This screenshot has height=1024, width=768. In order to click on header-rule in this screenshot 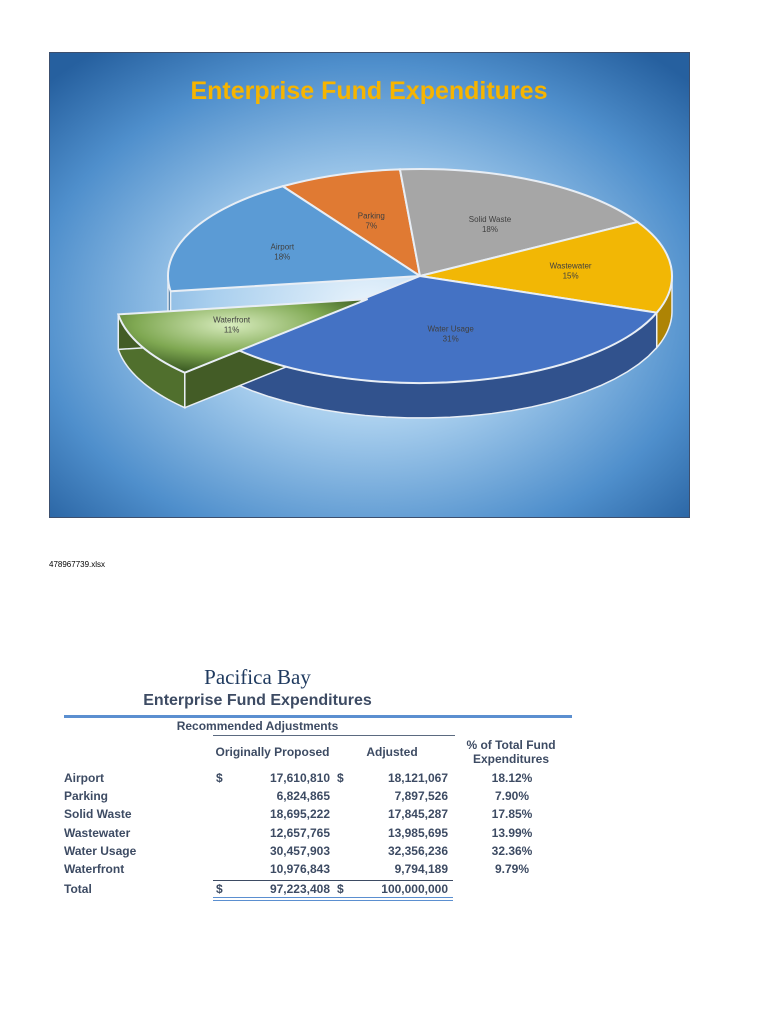, I will do `click(318, 716)`.